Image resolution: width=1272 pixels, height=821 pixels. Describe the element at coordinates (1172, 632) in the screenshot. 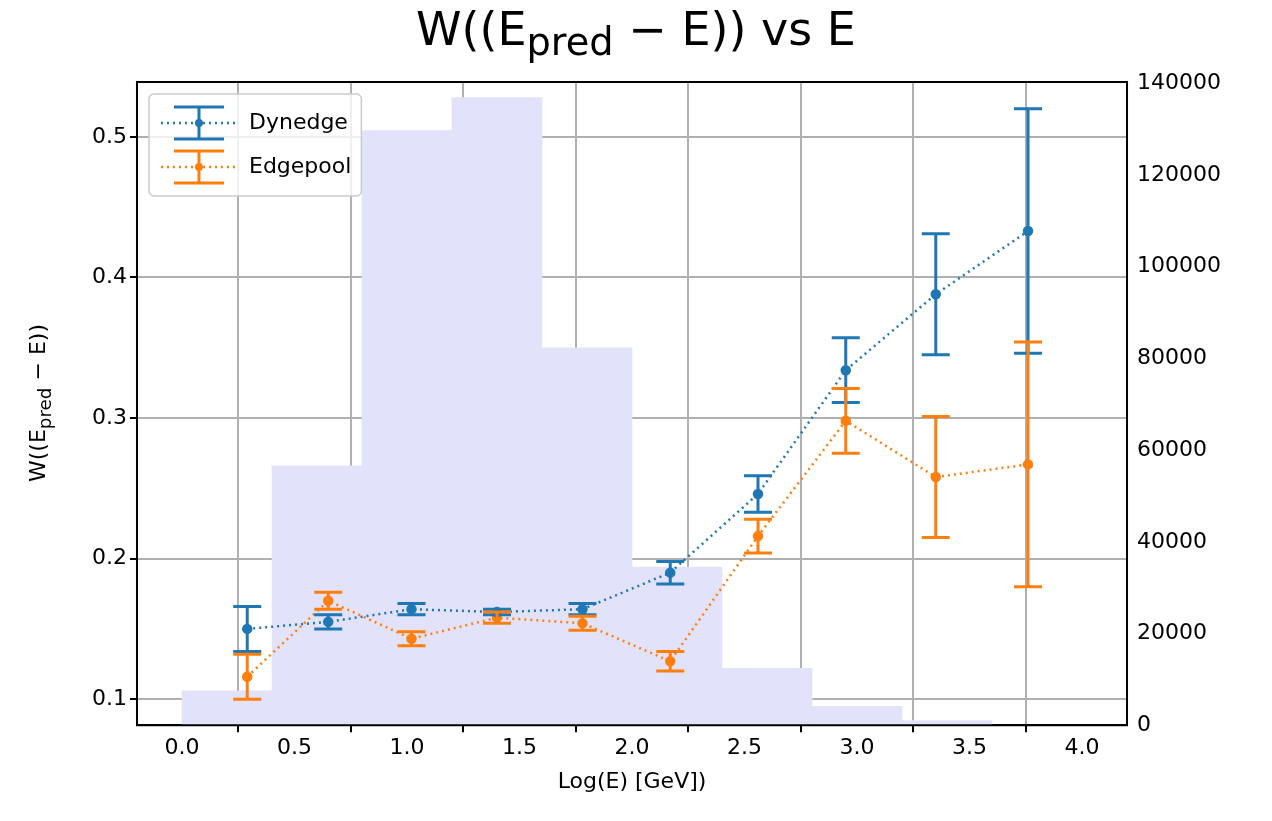

I see `y2-tick-label: 20000` at that location.